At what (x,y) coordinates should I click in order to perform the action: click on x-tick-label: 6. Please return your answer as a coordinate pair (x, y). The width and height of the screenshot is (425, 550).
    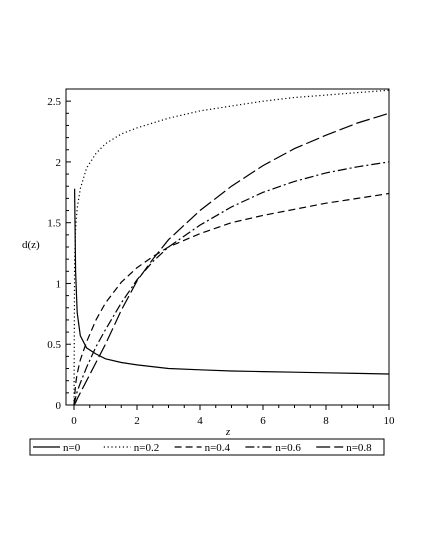
    Looking at the image, I should click on (263, 421).